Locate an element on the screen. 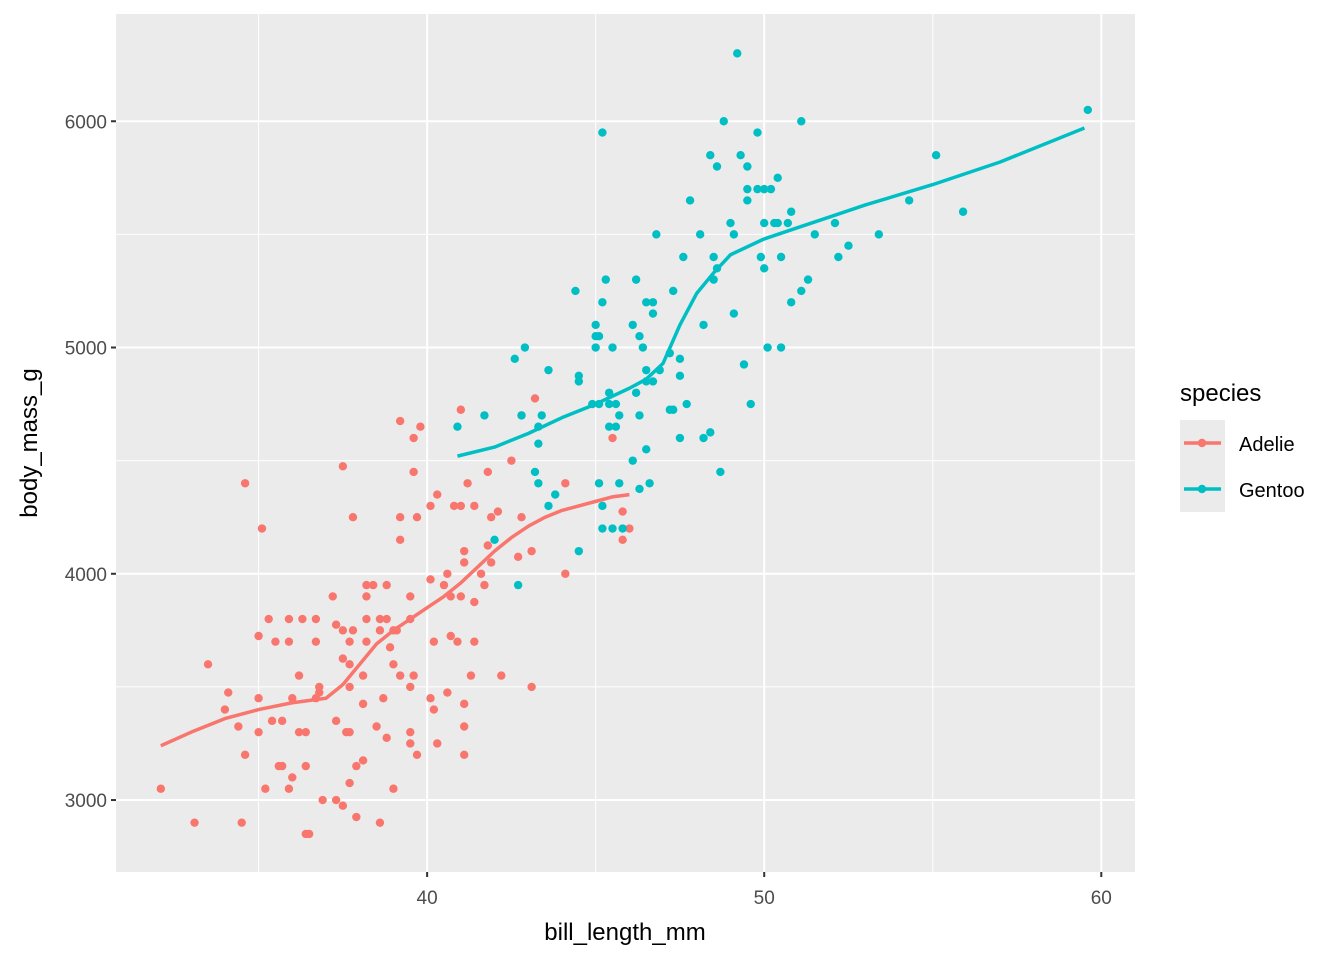 This screenshot has height=965, width=1344. y-tick-label: 4000 is located at coordinates (86, 575).